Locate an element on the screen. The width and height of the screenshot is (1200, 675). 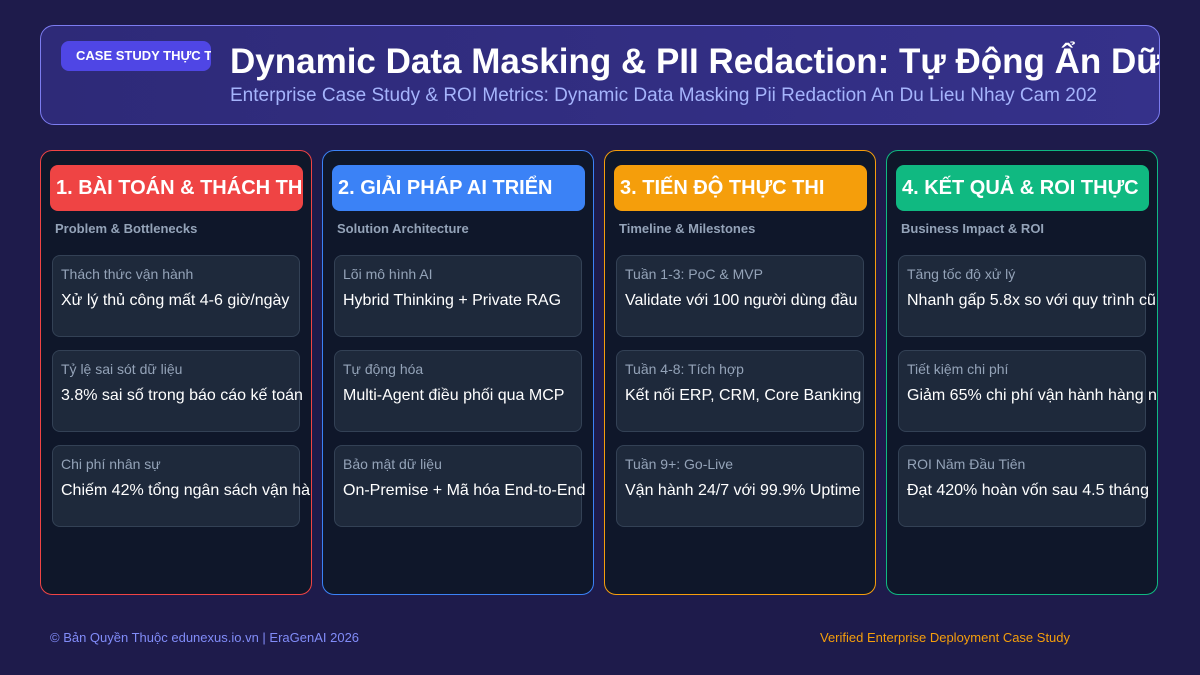
card-text: Nhanh gấp 5.8x so với quy trình cũ is located at coordinates (1031, 300).